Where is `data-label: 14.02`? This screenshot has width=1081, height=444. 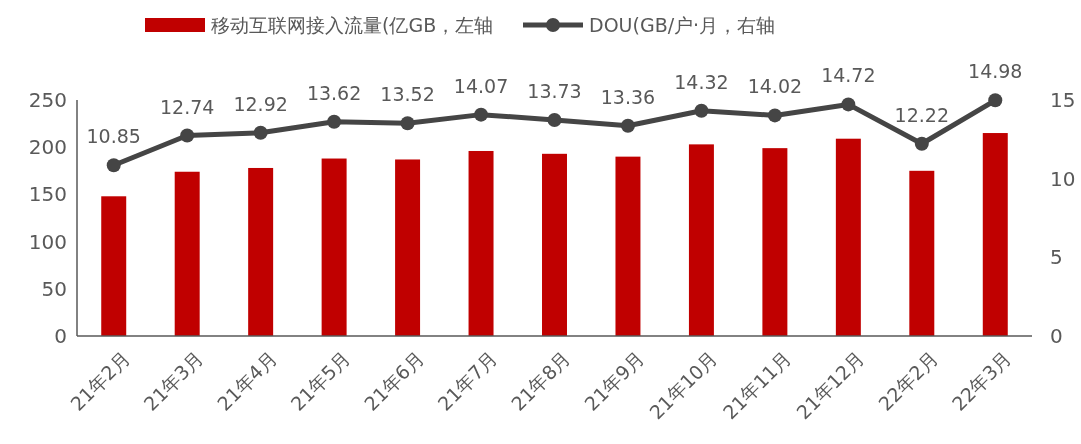
data-label: 14.02 is located at coordinates (775, 86).